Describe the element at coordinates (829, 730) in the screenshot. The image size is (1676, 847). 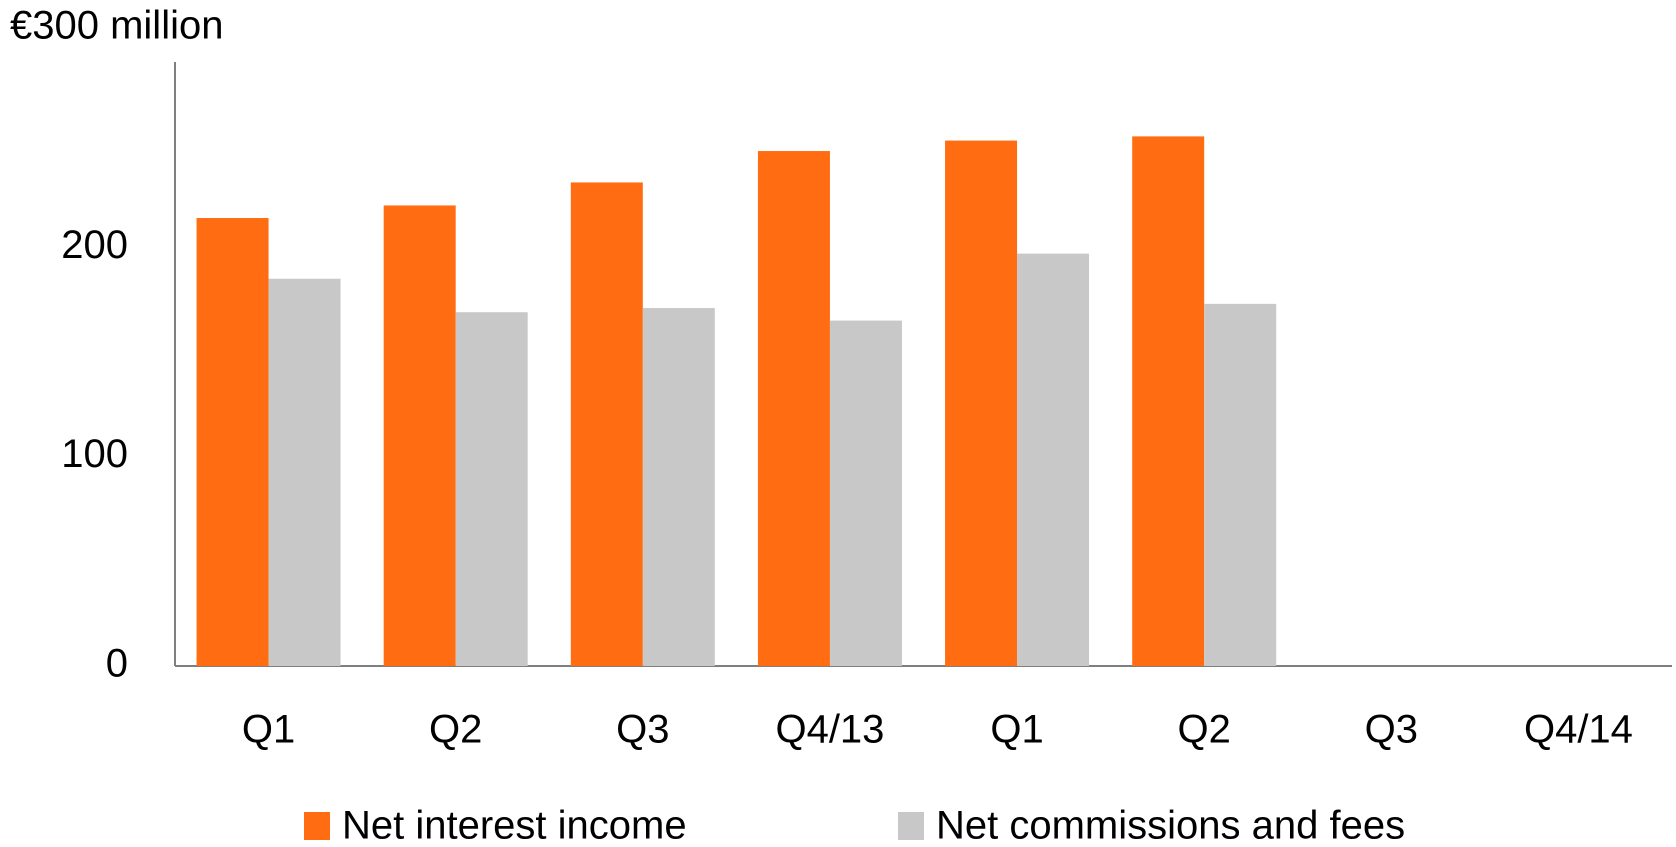
I see `x-tick-label: Q4/13` at that location.